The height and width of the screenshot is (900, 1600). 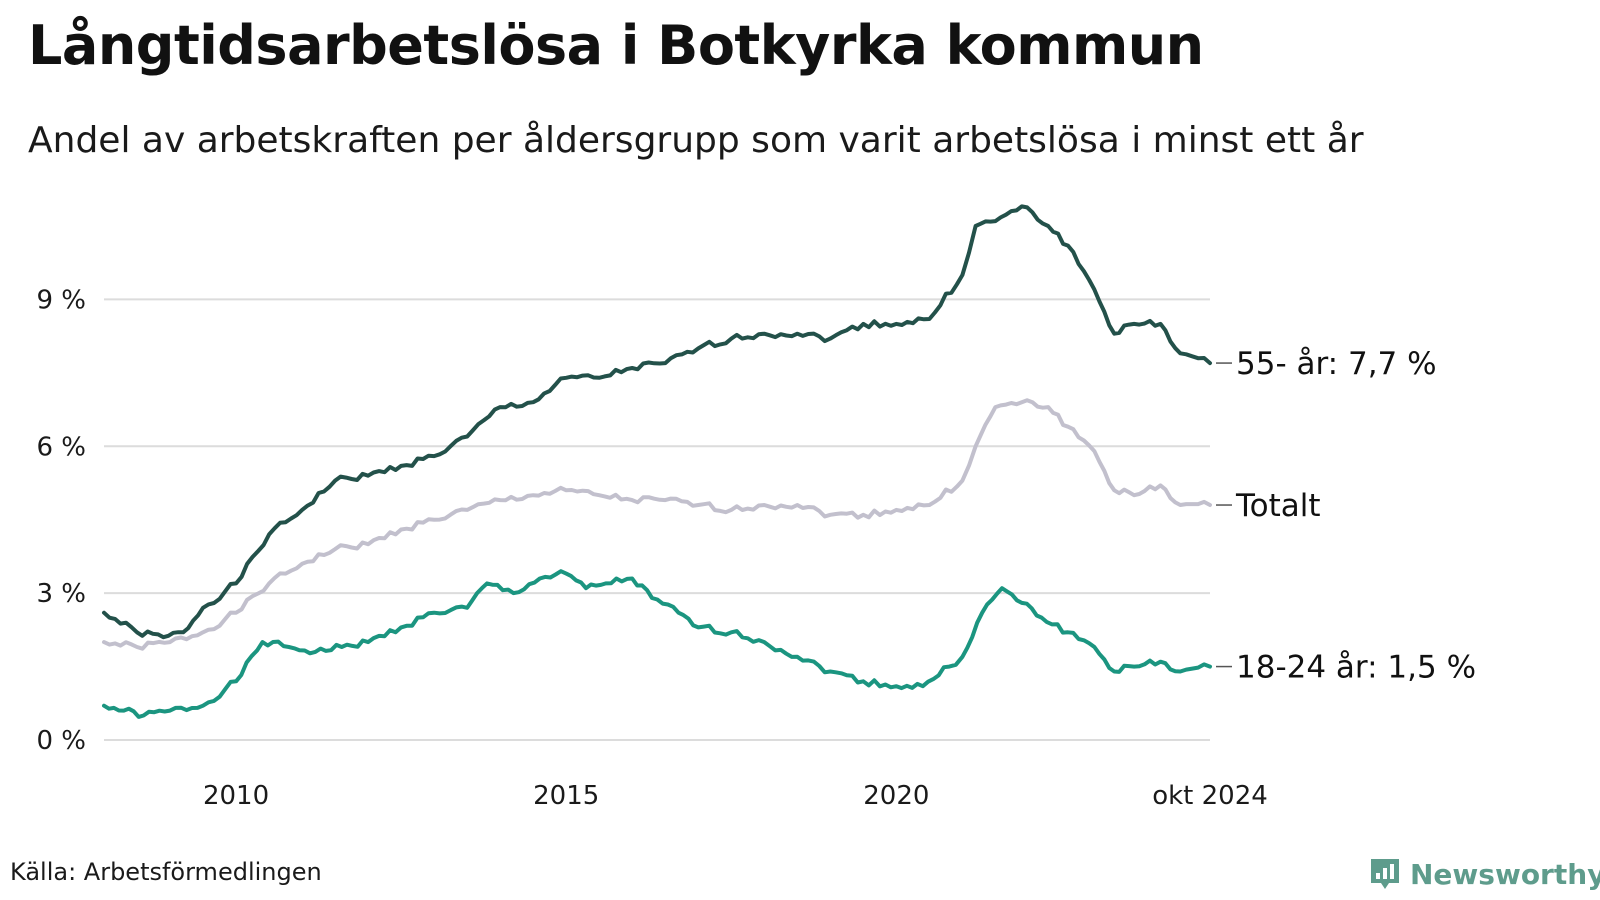 What do you see at coordinates (61, 520) in the screenshot?
I see `y-axis: 0 % 3 % 6 % 9 %` at bounding box center [61, 520].